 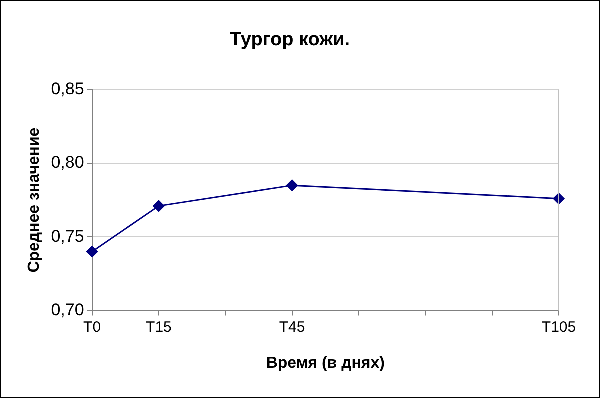 What do you see at coordinates (290, 40) in the screenshot?
I see `chart-title: Тургор кожи.` at bounding box center [290, 40].